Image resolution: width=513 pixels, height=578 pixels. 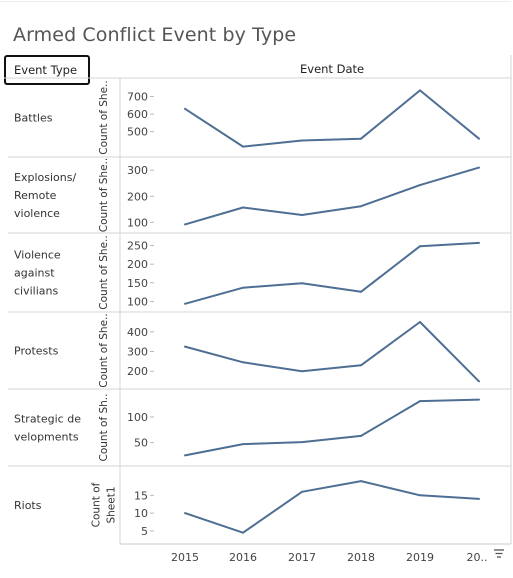 I want to click on page-title: Armed Conflict Event by Type, so click(x=155, y=35).